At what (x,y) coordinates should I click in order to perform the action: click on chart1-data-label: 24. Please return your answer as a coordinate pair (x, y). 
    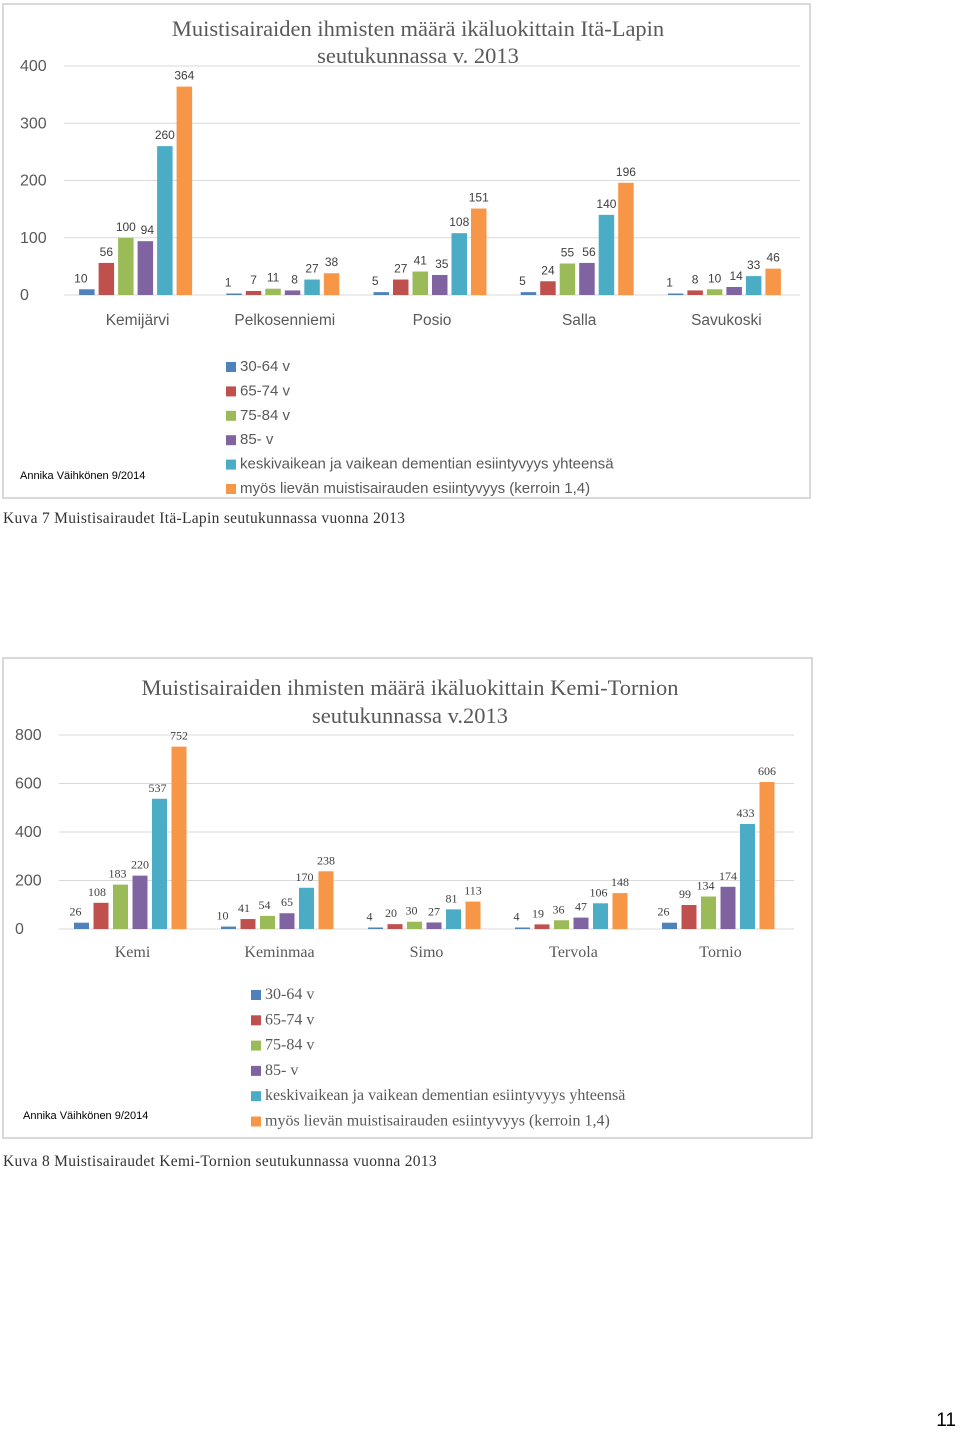
    Looking at the image, I should click on (548, 270).